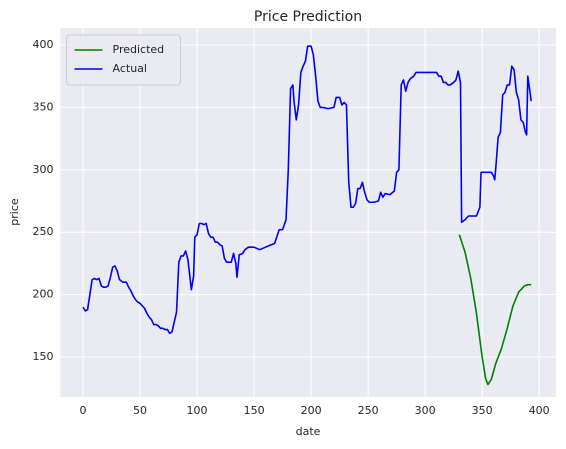  Describe the element at coordinates (140, 410) in the screenshot. I see `x-tick-label: 50` at that location.